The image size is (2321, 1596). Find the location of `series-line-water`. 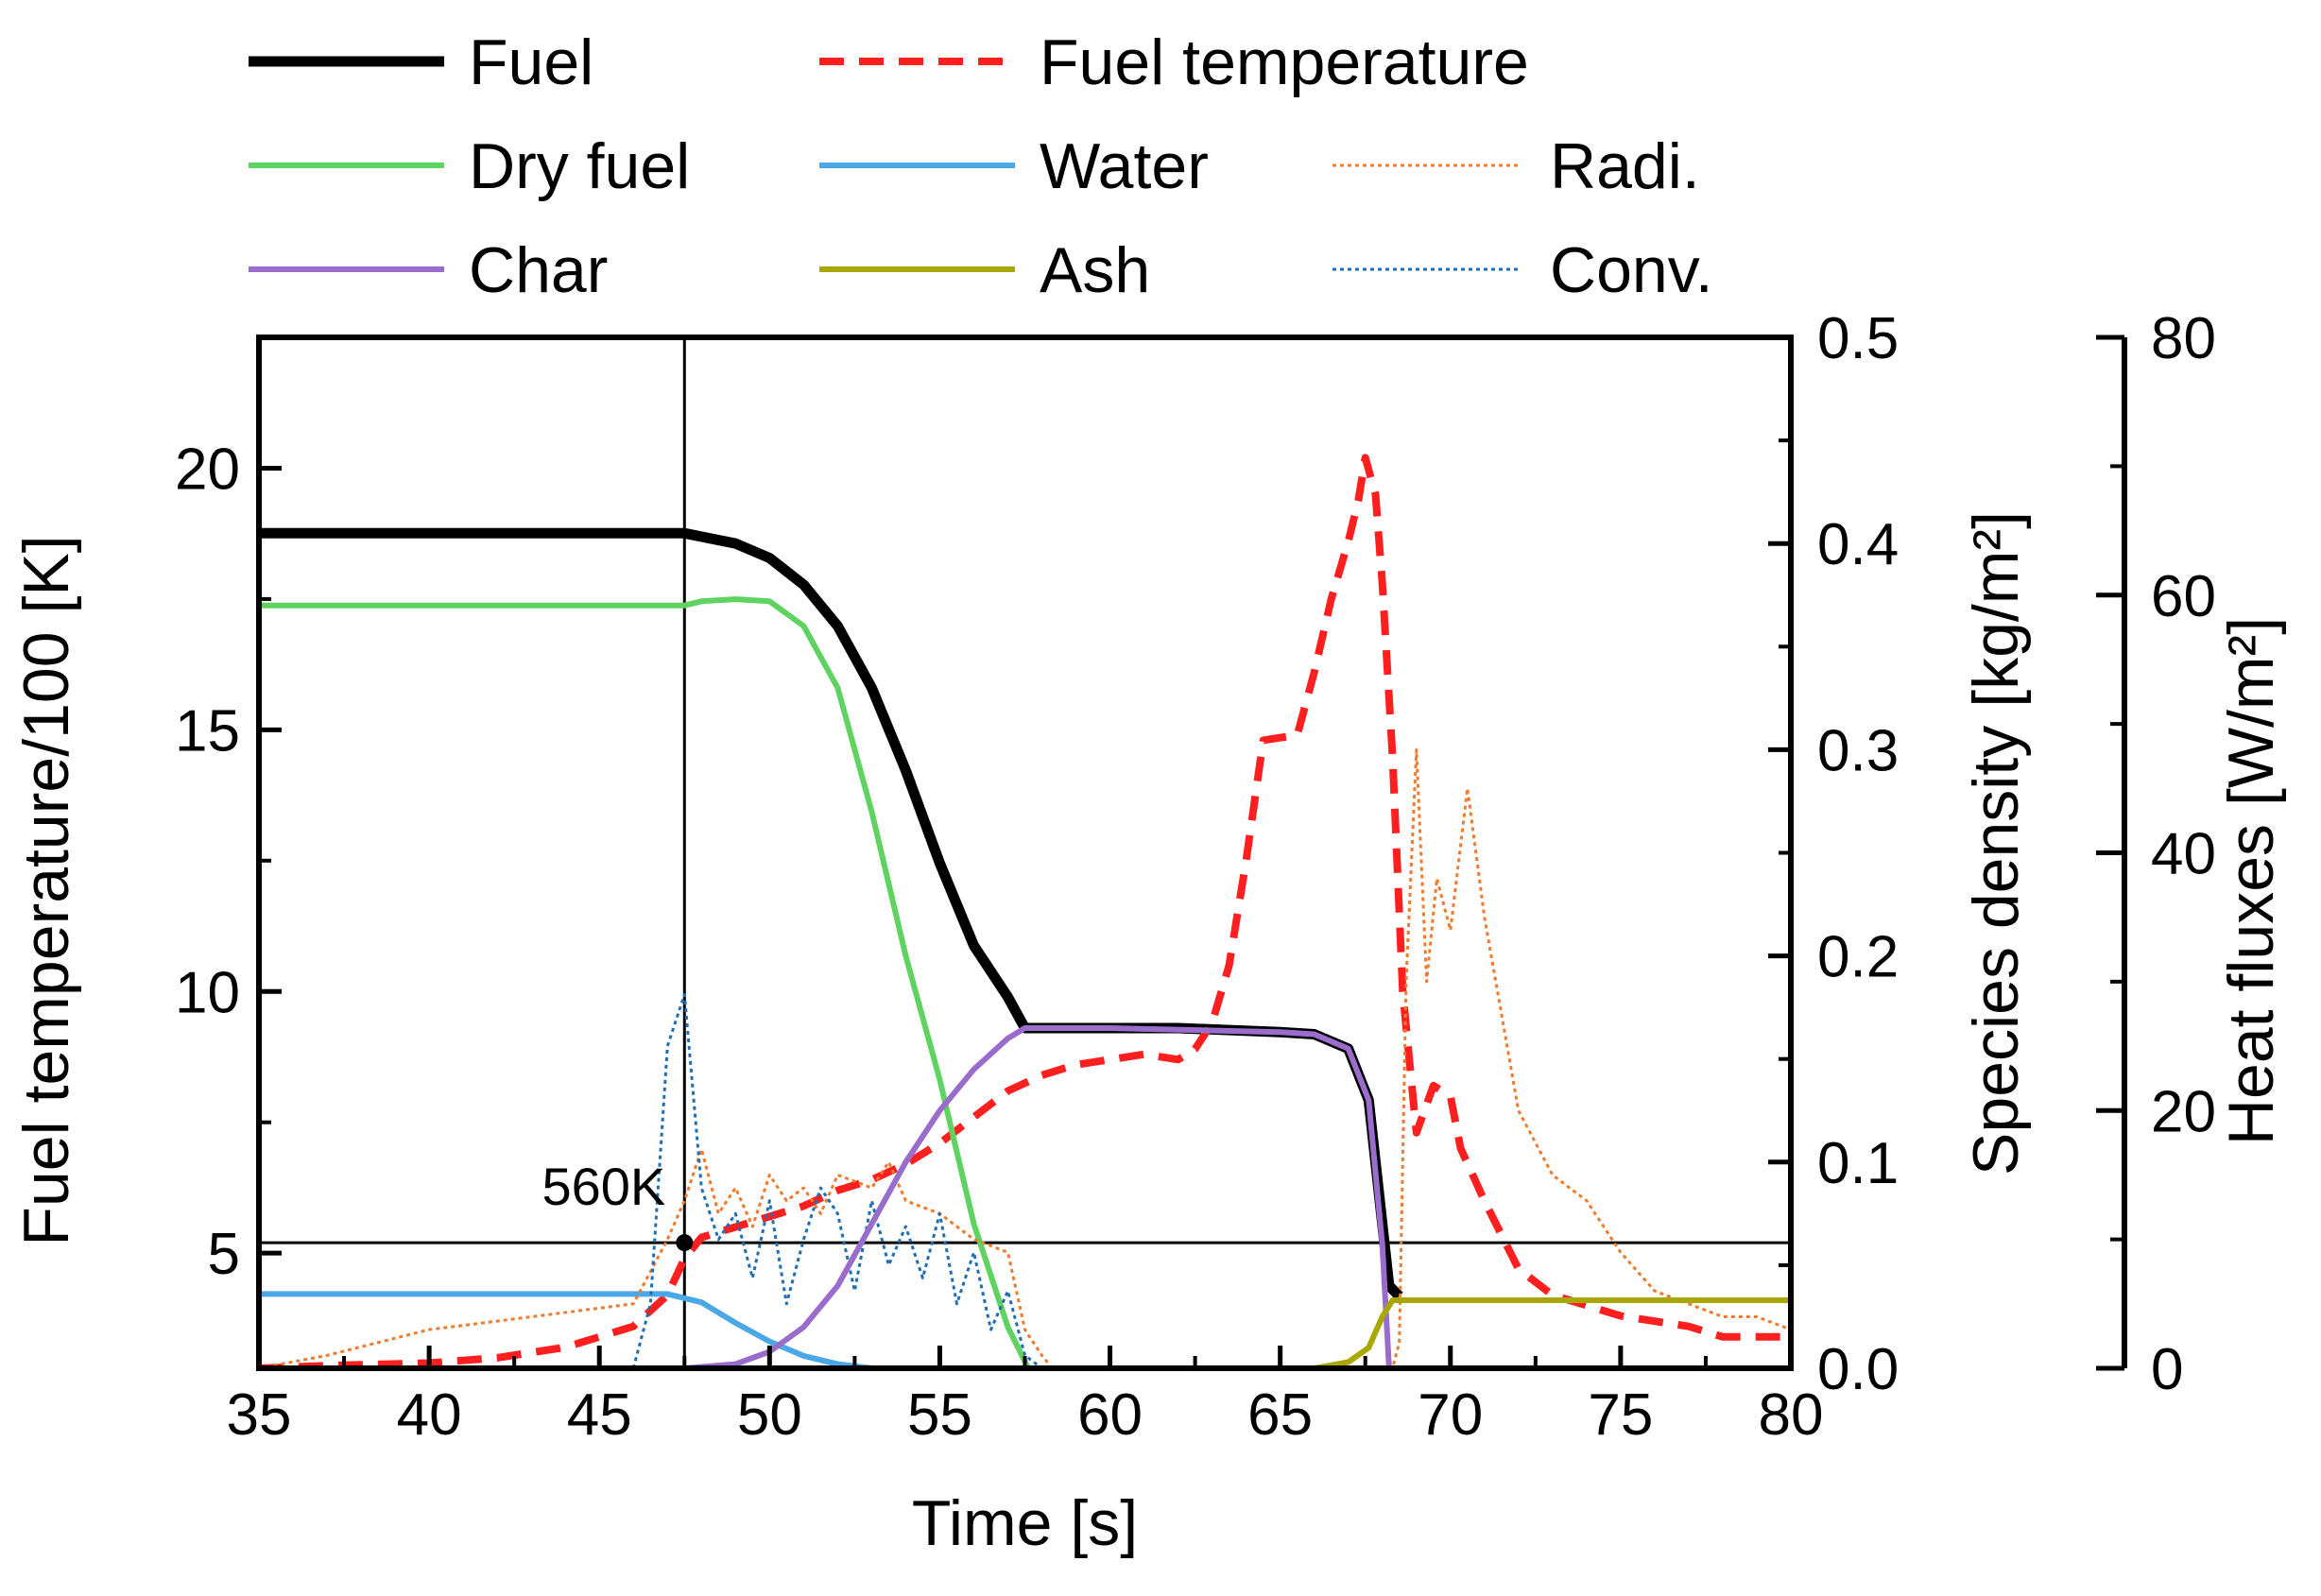

series-line-water is located at coordinates (565, 1329).